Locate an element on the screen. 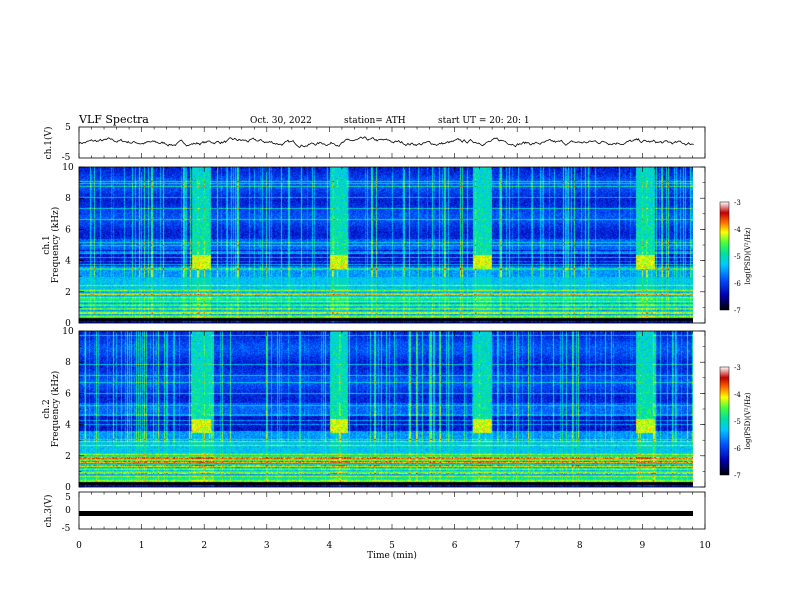 Image resolution: width=792 pixels, height=612 pixels. ch1-voltage-ylabel: ch.1(V) is located at coordinates (48, 143).